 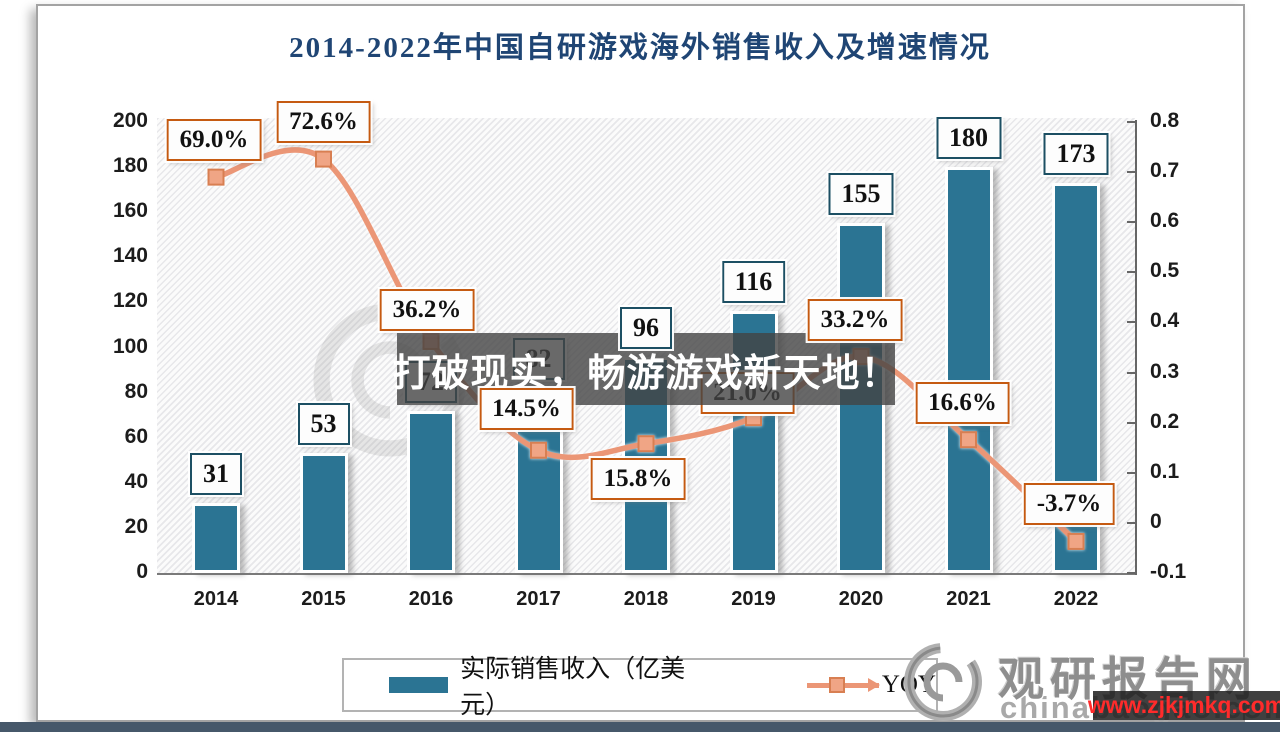 What do you see at coordinates (1165, 421) in the screenshot?
I see `right-axis-tick-label: 0.2` at bounding box center [1165, 421].